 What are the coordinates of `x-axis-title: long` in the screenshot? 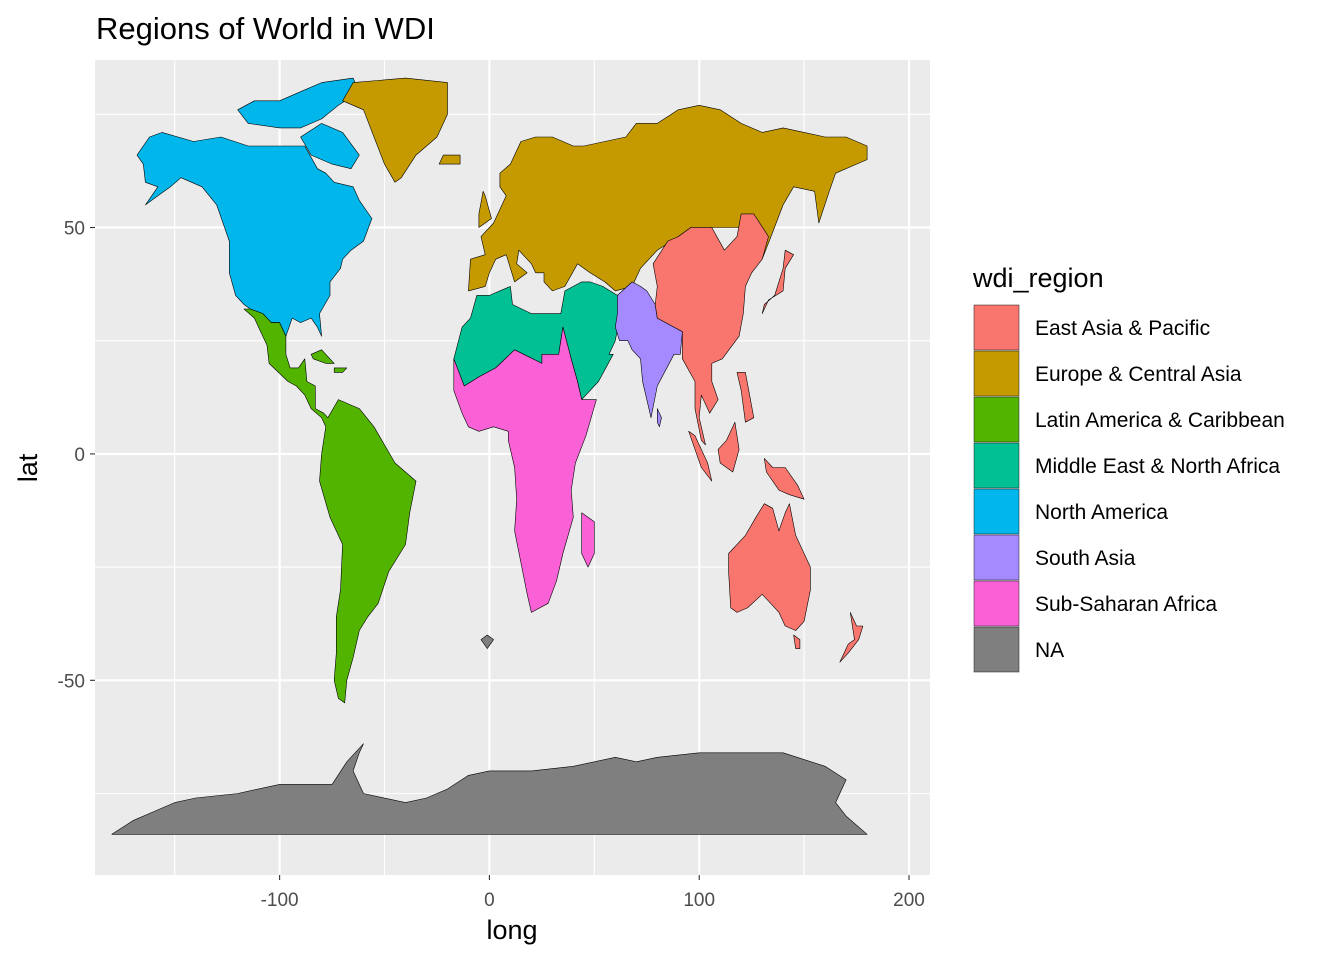 It's located at (511, 930).